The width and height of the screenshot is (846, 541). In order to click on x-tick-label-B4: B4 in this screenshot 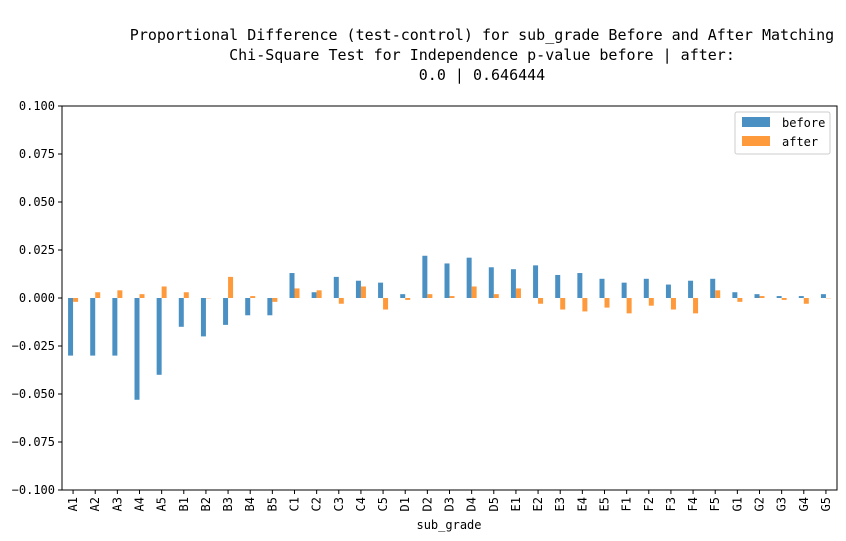, I will do `click(250, 504)`.